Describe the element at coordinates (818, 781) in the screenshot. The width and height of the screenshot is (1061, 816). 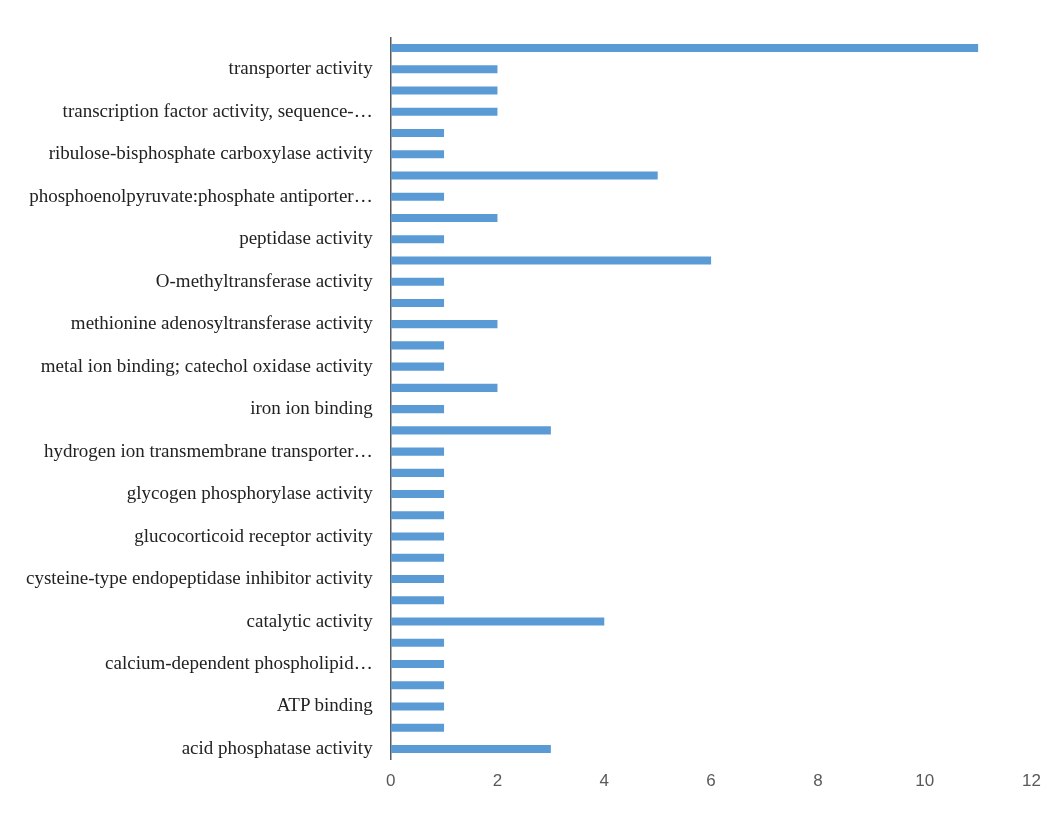
I see `x-tick-label: 8` at that location.